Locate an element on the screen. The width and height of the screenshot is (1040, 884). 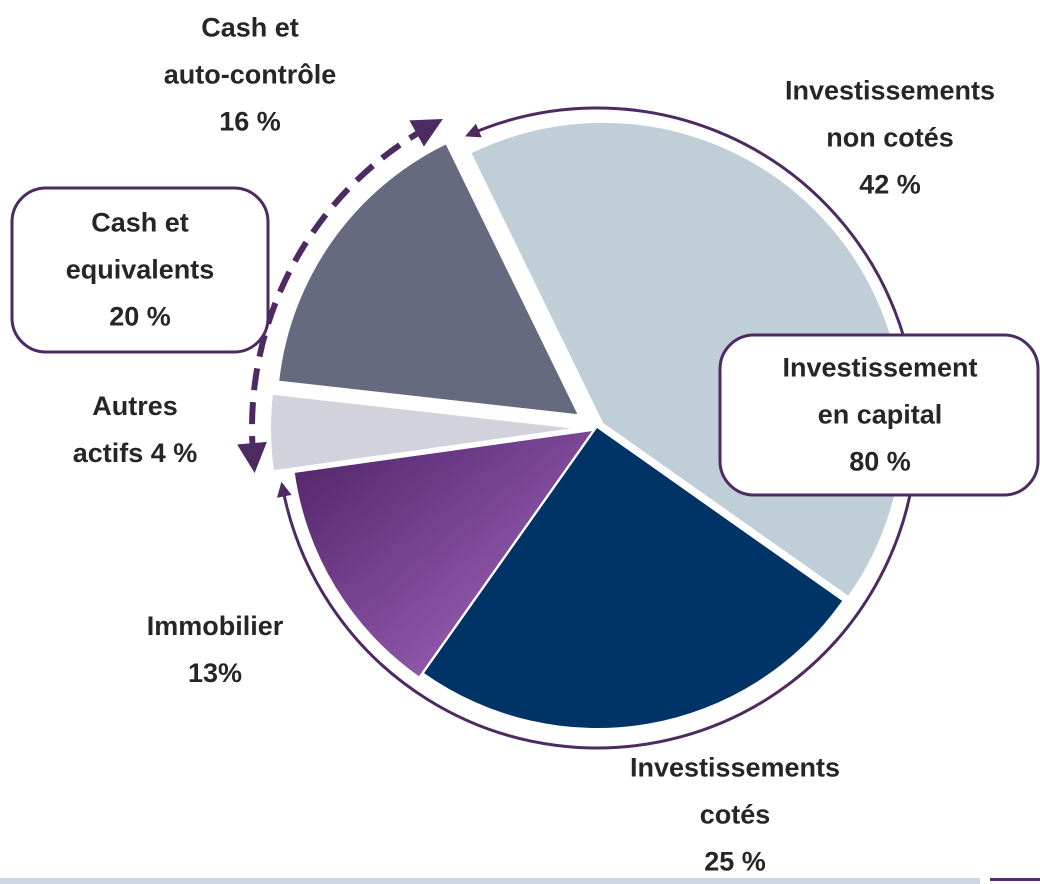
group-value: 20 % is located at coordinates (140, 316).